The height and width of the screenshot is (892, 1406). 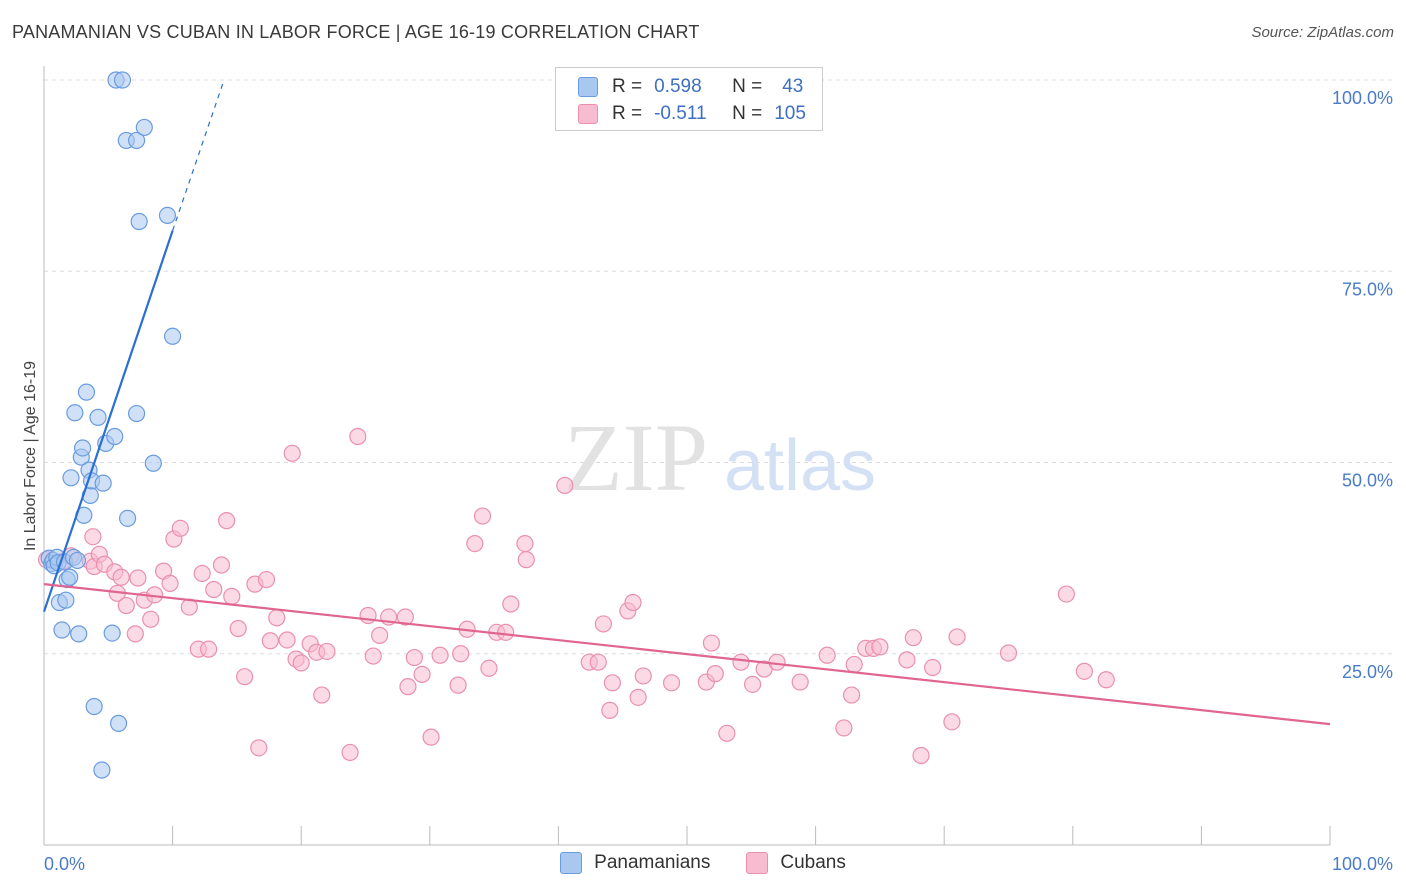 What do you see at coordinates (652, 862) in the screenshot?
I see `legend-label-panamanians: Panamanians` at bounding box center [652, 862].